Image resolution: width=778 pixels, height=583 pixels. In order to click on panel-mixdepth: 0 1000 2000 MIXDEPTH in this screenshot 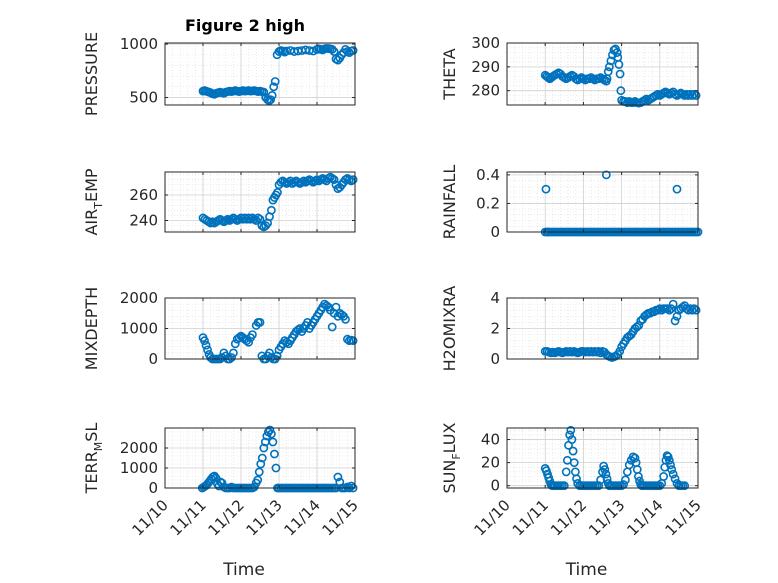, I will do `click(220, 328)`.